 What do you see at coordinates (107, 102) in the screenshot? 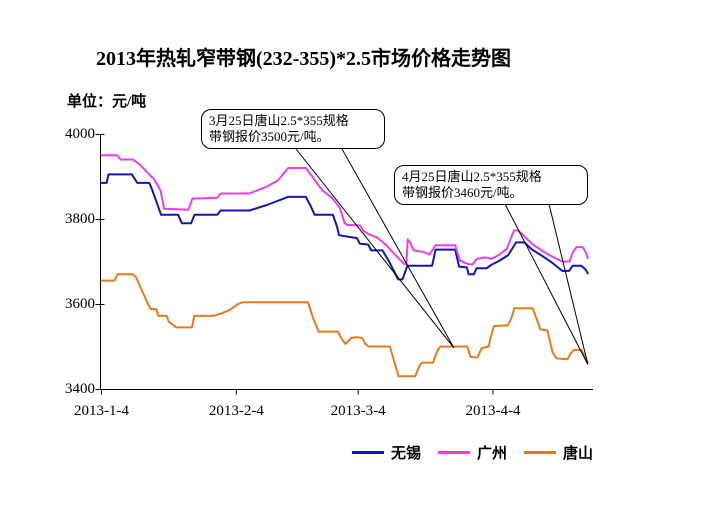
I see `unit-label: 单位：元/吨` at bounding box center [107, 102].